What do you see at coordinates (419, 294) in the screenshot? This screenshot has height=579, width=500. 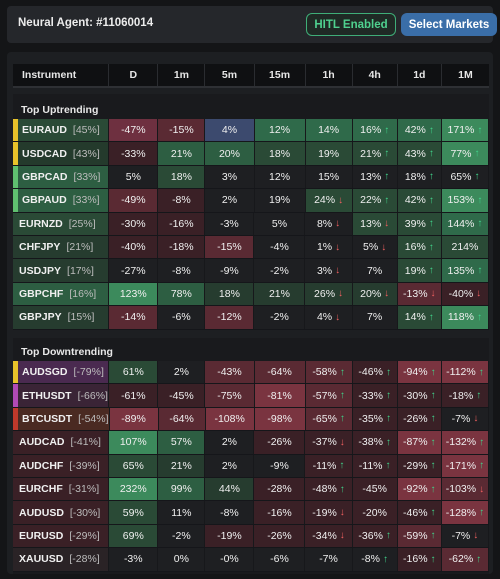 I see `value-cell-1d: -13% ↓` at bounding box center [419, 294].